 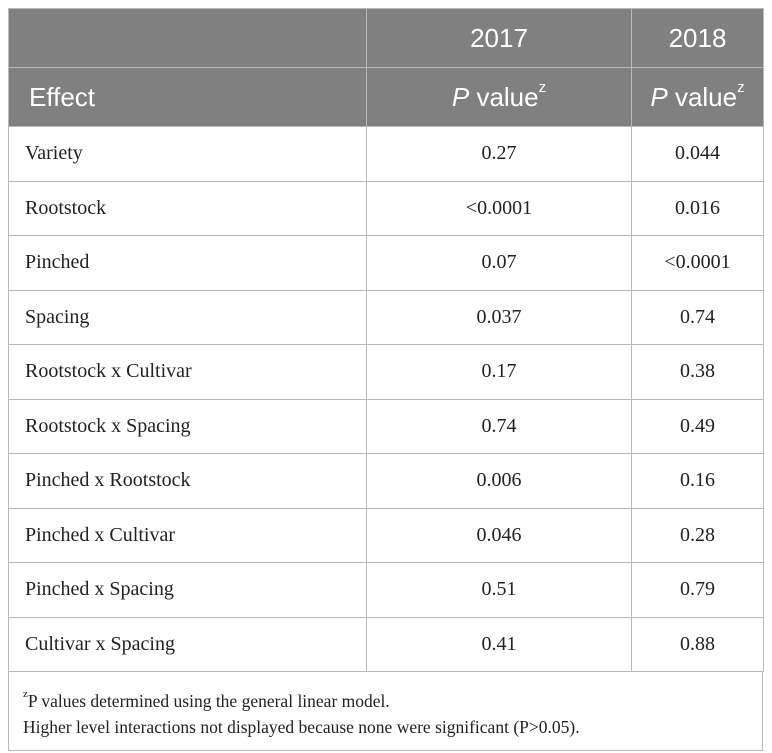 I want to click on effect-cell: Pinched x Cultivar, so click(x=187, y=535).